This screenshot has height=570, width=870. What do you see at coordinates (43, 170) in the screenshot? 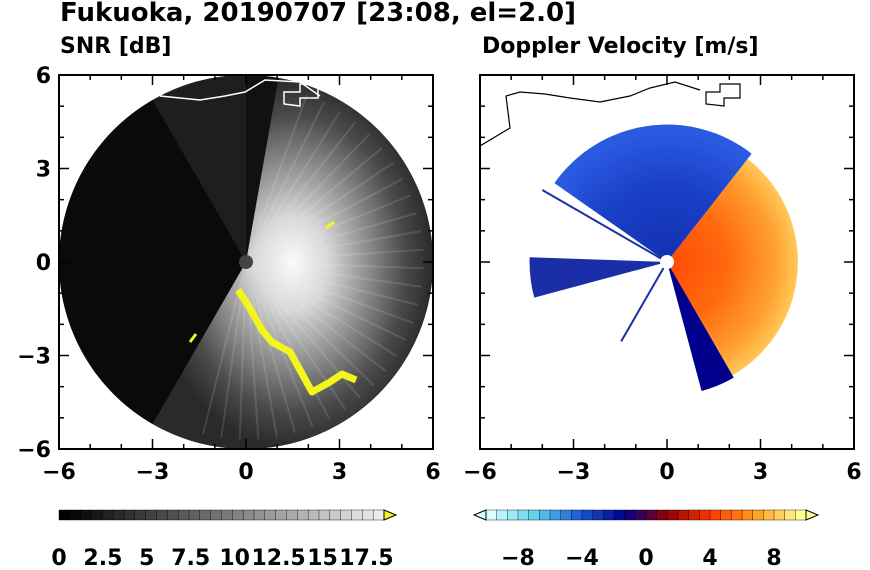
I see `y-tick-label: 3` at bounding box center [43, 170].